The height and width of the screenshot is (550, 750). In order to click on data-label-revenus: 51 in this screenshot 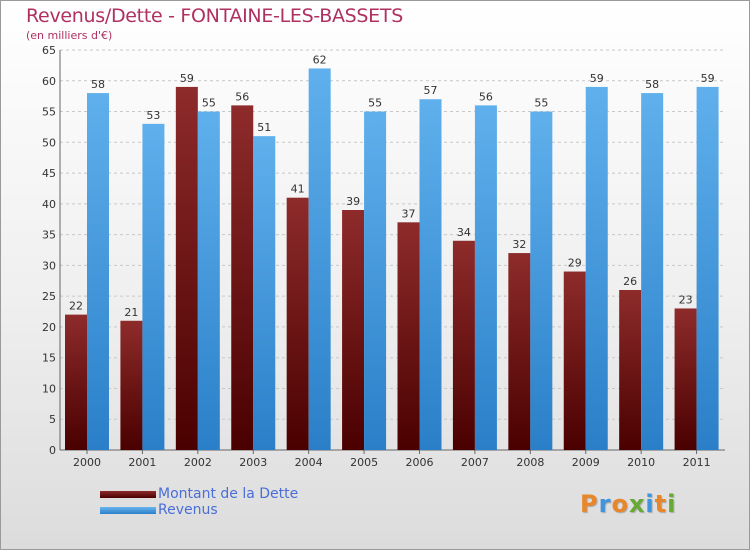, I will do `click(264, 127)`.